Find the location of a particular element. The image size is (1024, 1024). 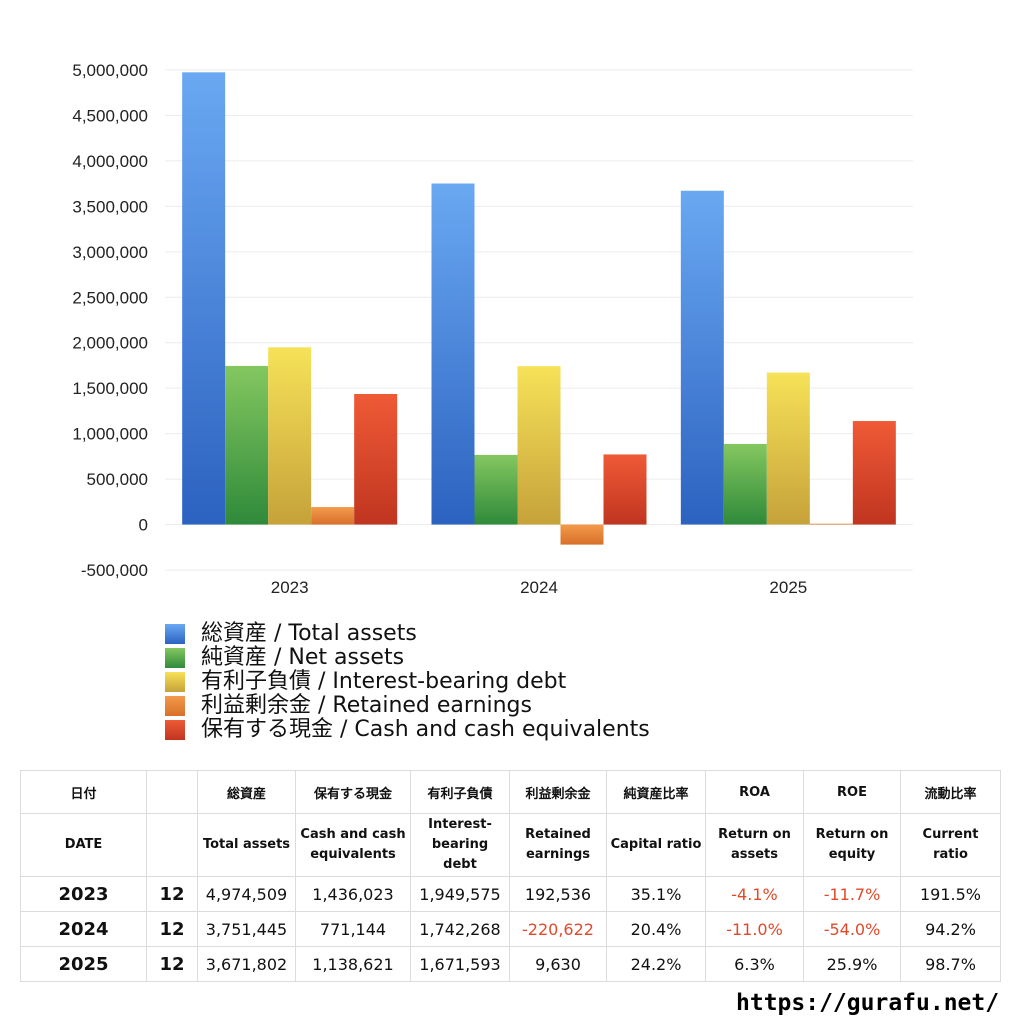

header-text: Interest- is located at coordinates (460, 824).